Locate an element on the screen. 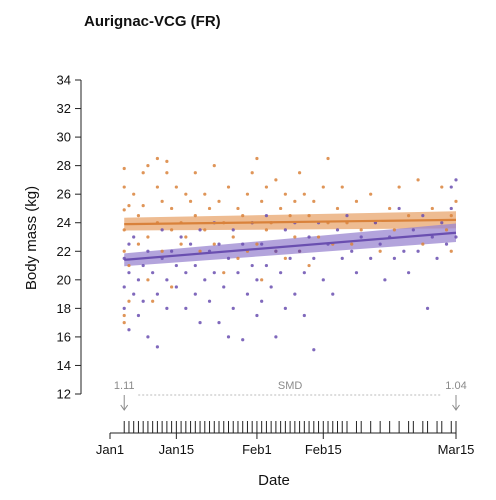 This screenshot has height=500, width=496. trend-line-purple is located at coordinates (290, 246).